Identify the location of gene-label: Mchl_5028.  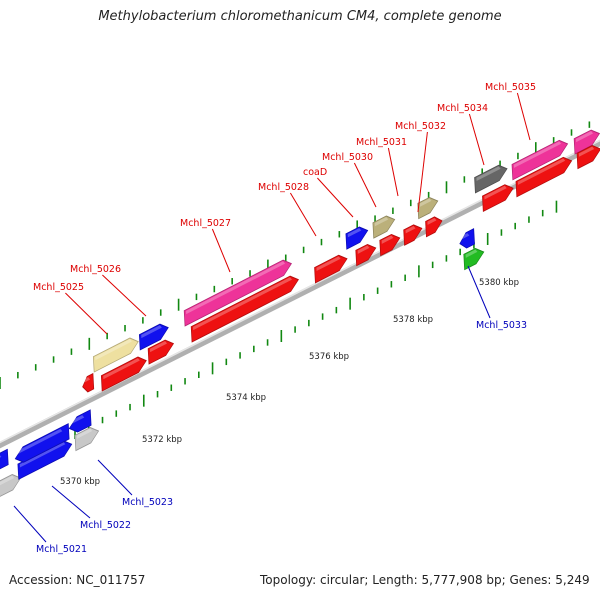
(283, 187).